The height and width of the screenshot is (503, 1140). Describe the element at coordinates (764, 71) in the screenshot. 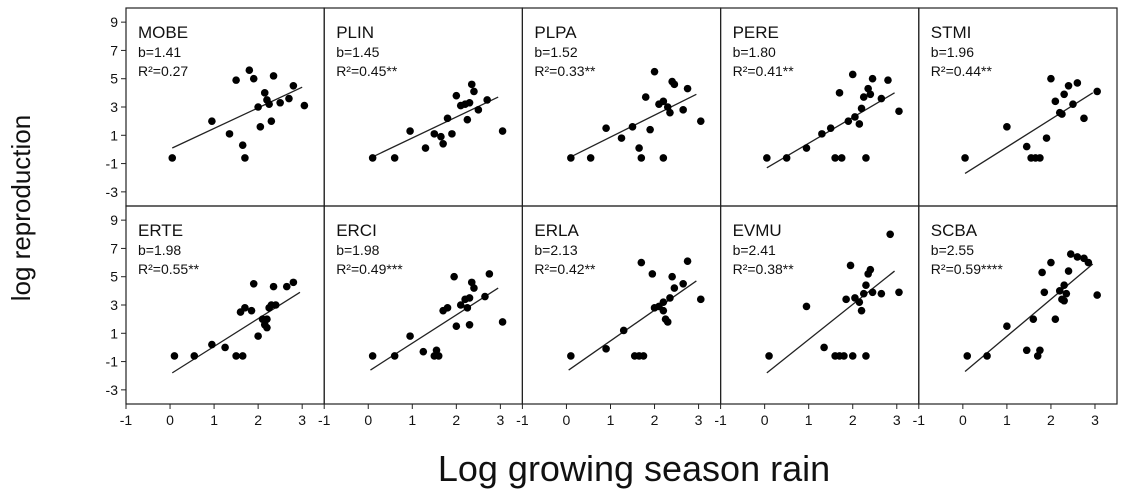

I see `r2-label: R²=0.41**` at that location.